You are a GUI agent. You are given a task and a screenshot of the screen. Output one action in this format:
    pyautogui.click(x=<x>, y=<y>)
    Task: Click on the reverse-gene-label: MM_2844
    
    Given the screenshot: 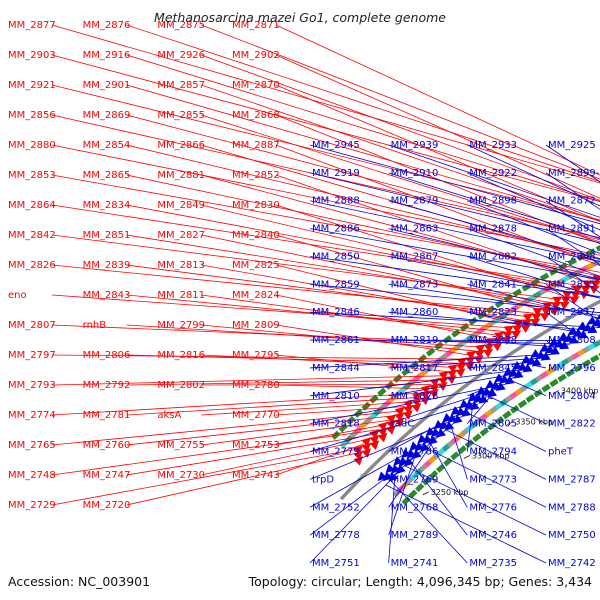 What is the action you would take?
    pyautogui.click(x=336, y=368)
    